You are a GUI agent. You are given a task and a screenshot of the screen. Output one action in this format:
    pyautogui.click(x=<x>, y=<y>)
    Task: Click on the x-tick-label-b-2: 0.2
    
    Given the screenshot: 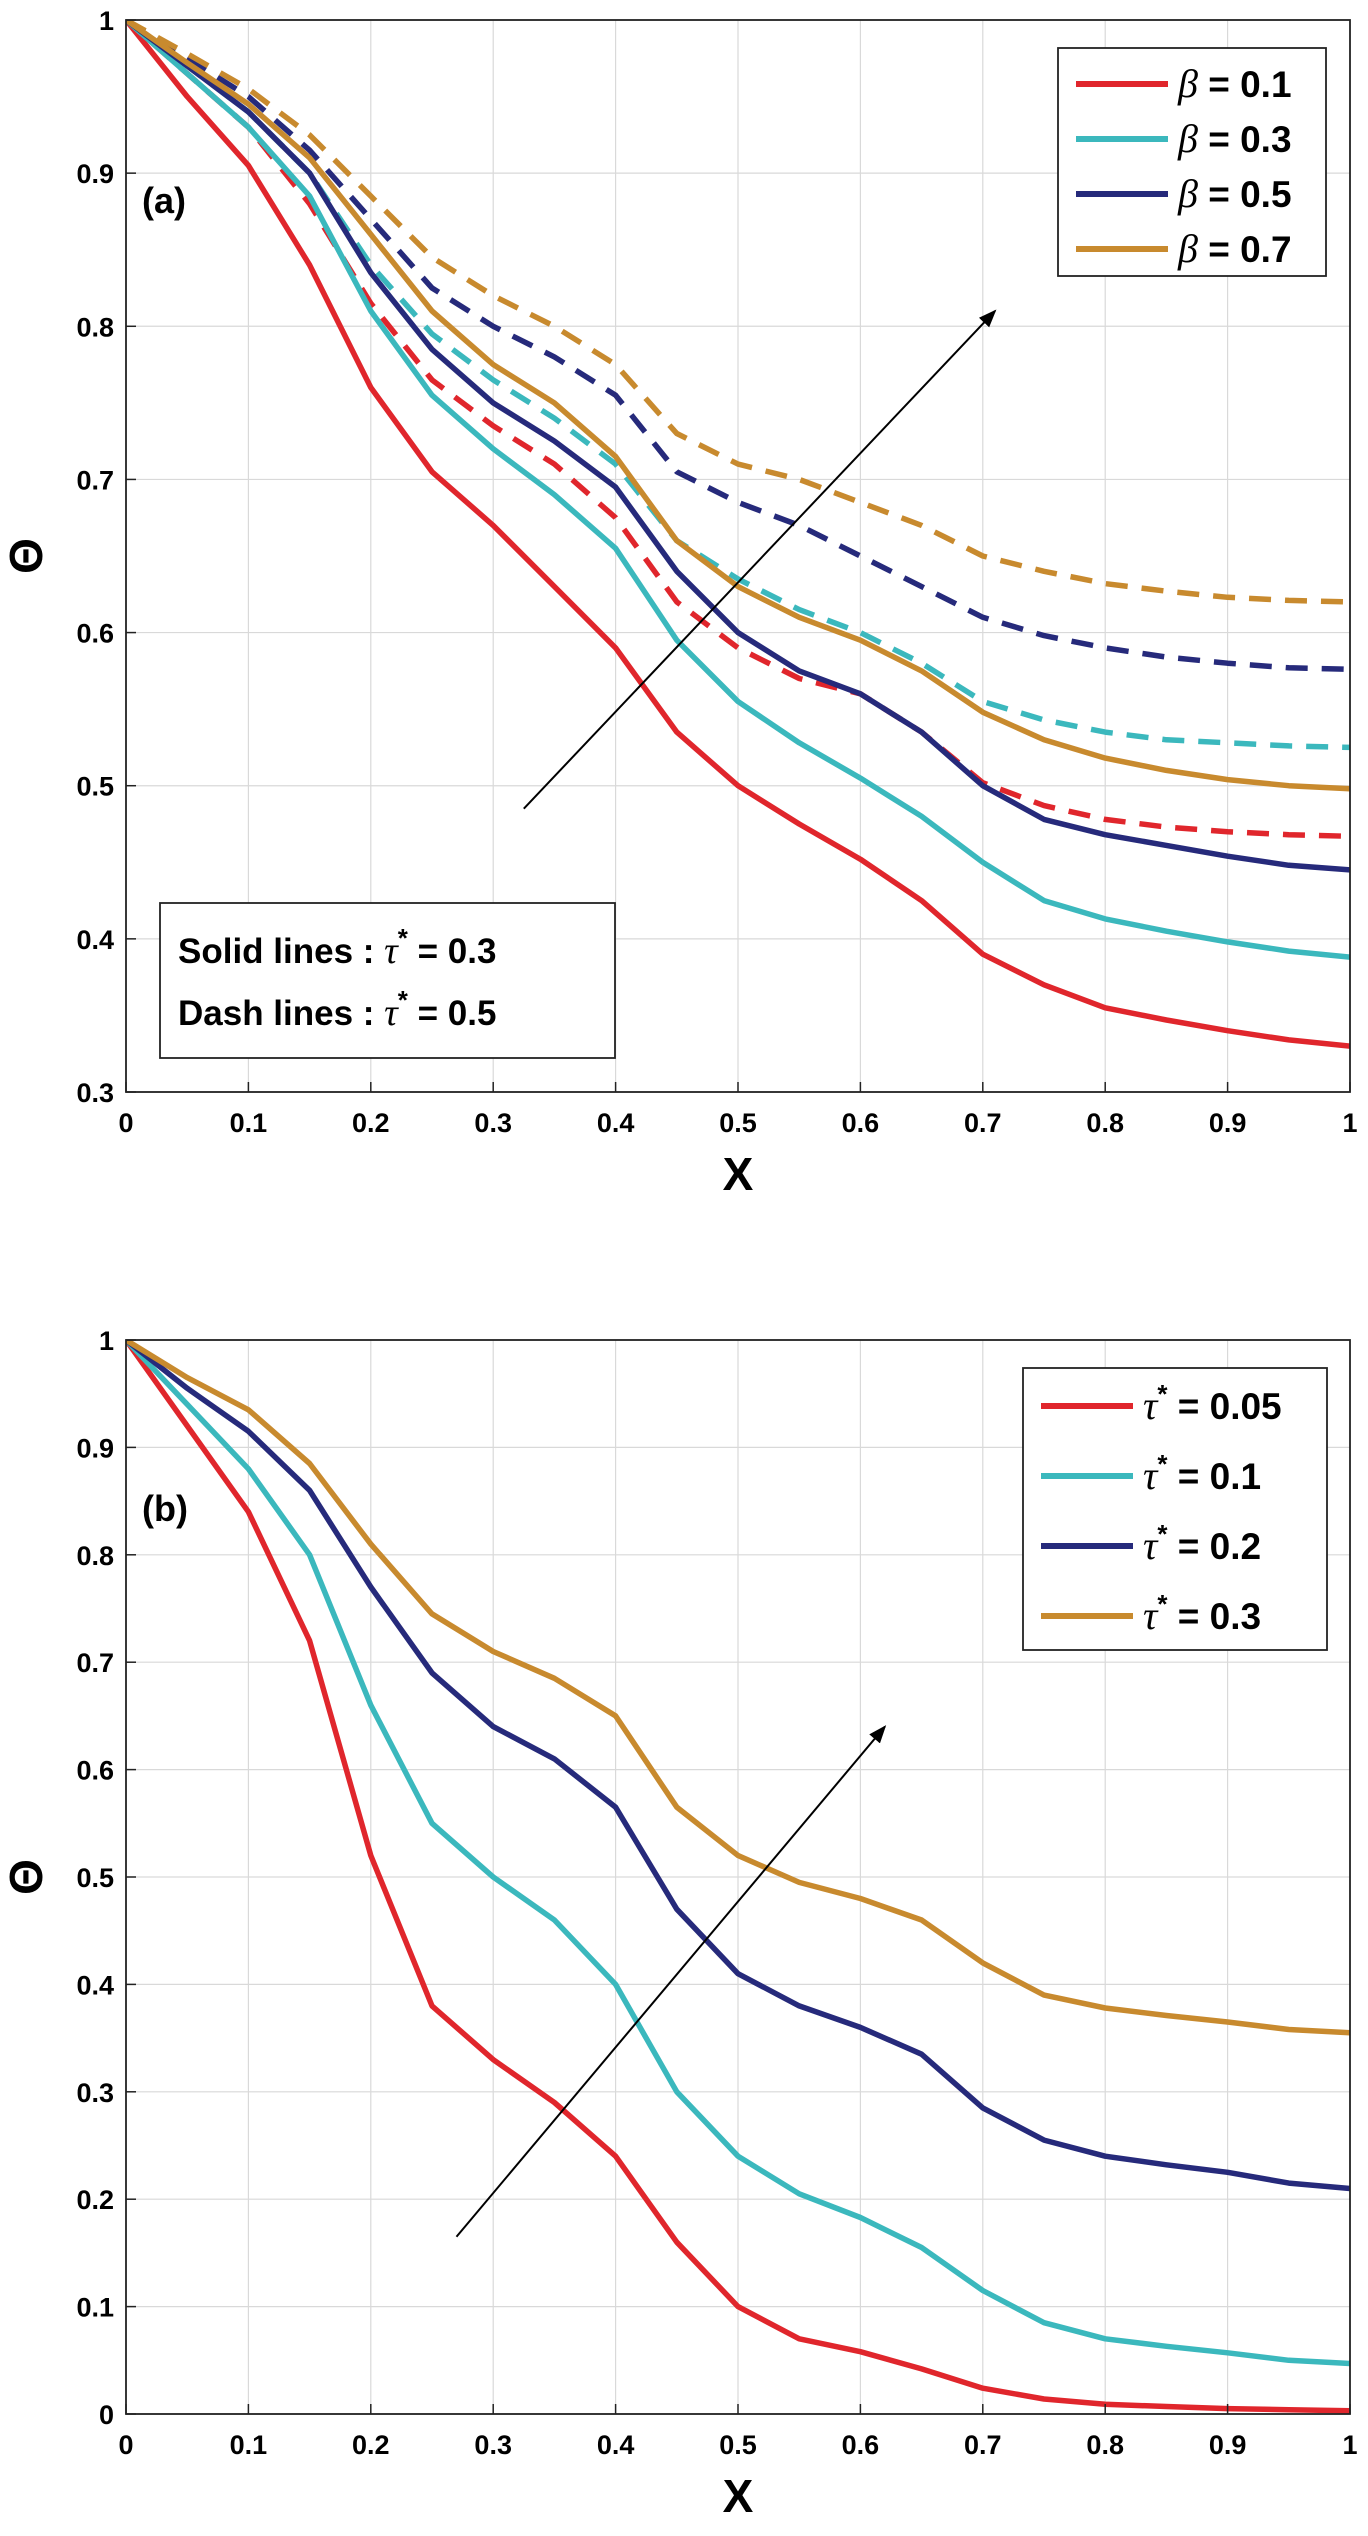 What is the action you would take?
    pyautogui.click(x=371, y=2445)
    